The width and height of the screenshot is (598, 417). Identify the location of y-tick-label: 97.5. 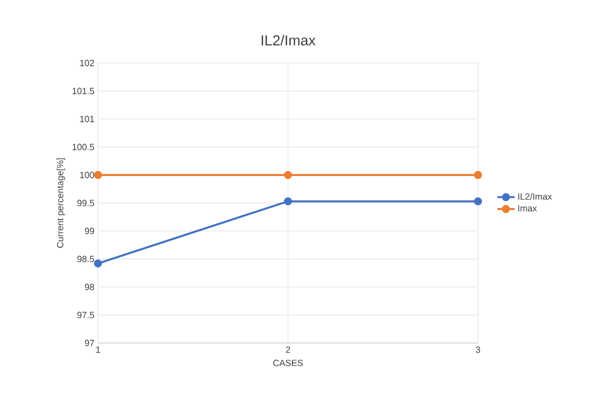
(85, 315).